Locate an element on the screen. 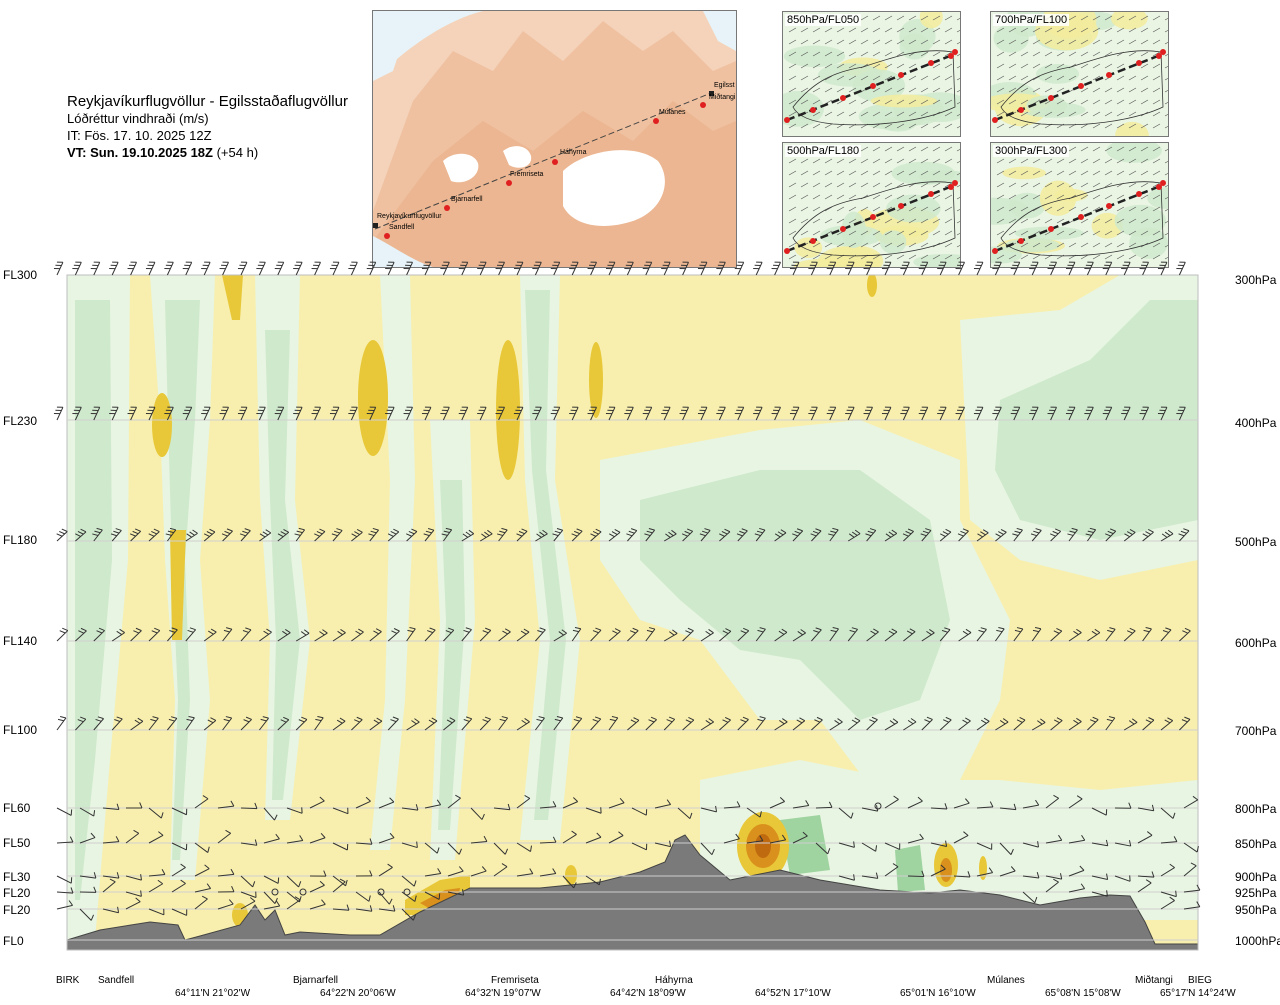 The width and height of the screenshot is (1280, 1005). station-birk: BIRK is located at coordinates (68, 980).